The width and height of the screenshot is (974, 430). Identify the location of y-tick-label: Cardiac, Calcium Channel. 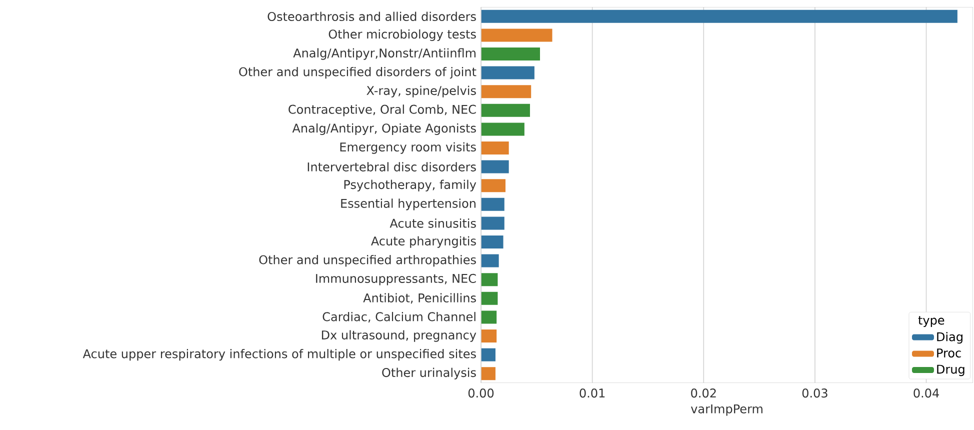
(399, 317).